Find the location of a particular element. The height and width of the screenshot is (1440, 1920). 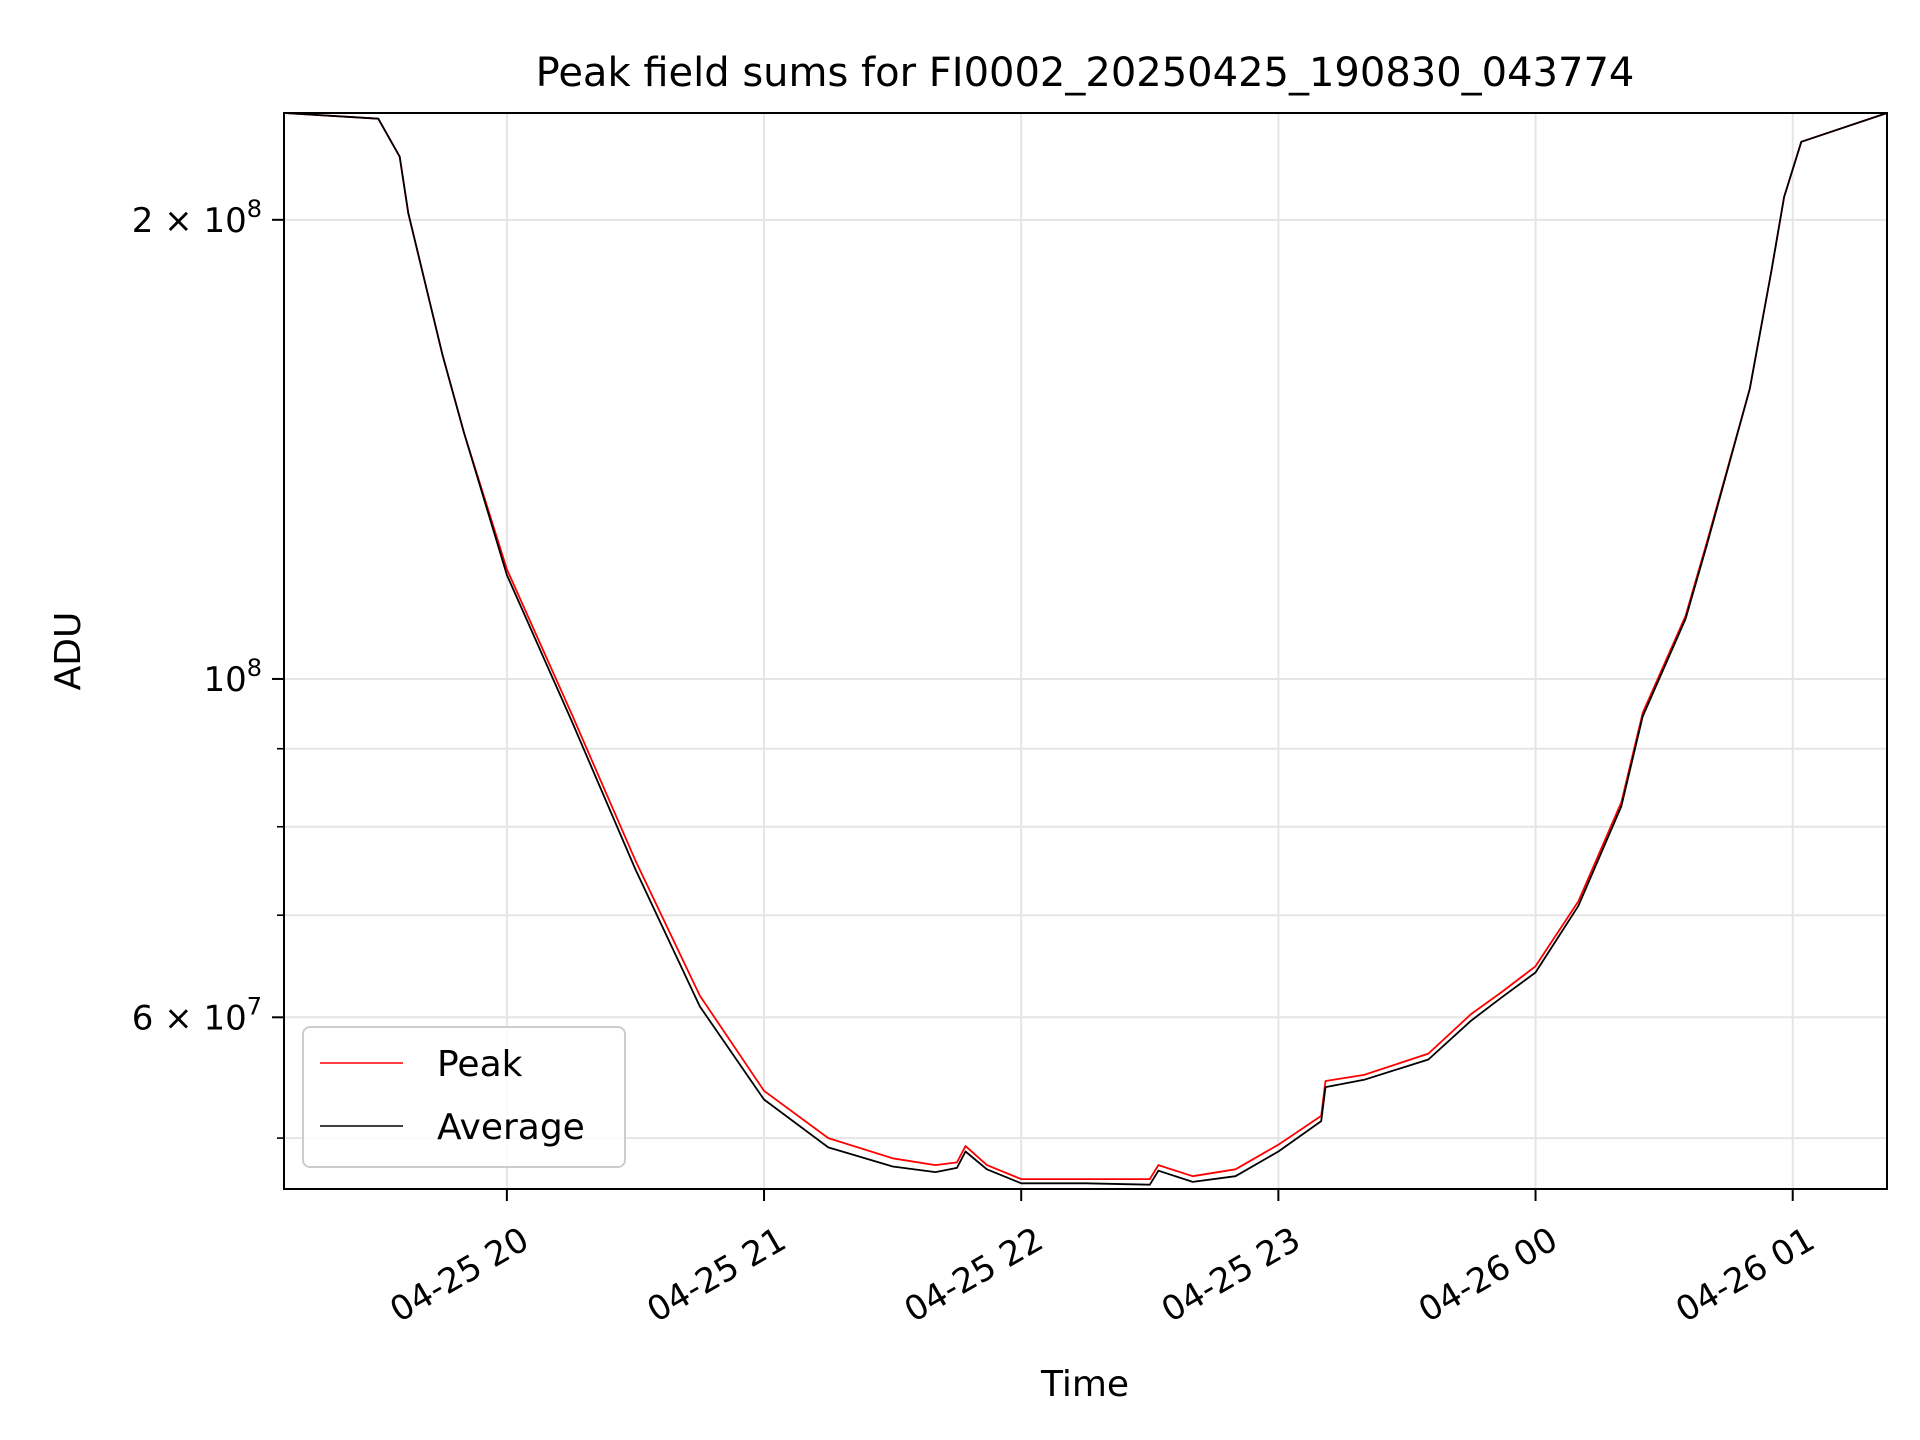

x-axis-label: Time is located at coordinates (1084, 1384).